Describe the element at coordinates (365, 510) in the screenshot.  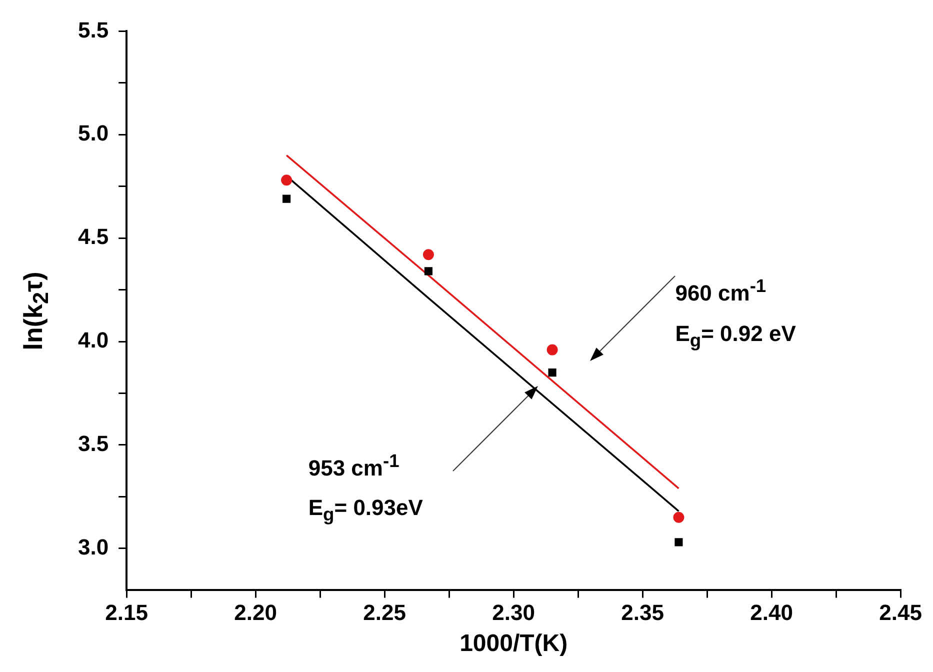
I see `annotation: E$_{g}$= 0.93eV` at that location.